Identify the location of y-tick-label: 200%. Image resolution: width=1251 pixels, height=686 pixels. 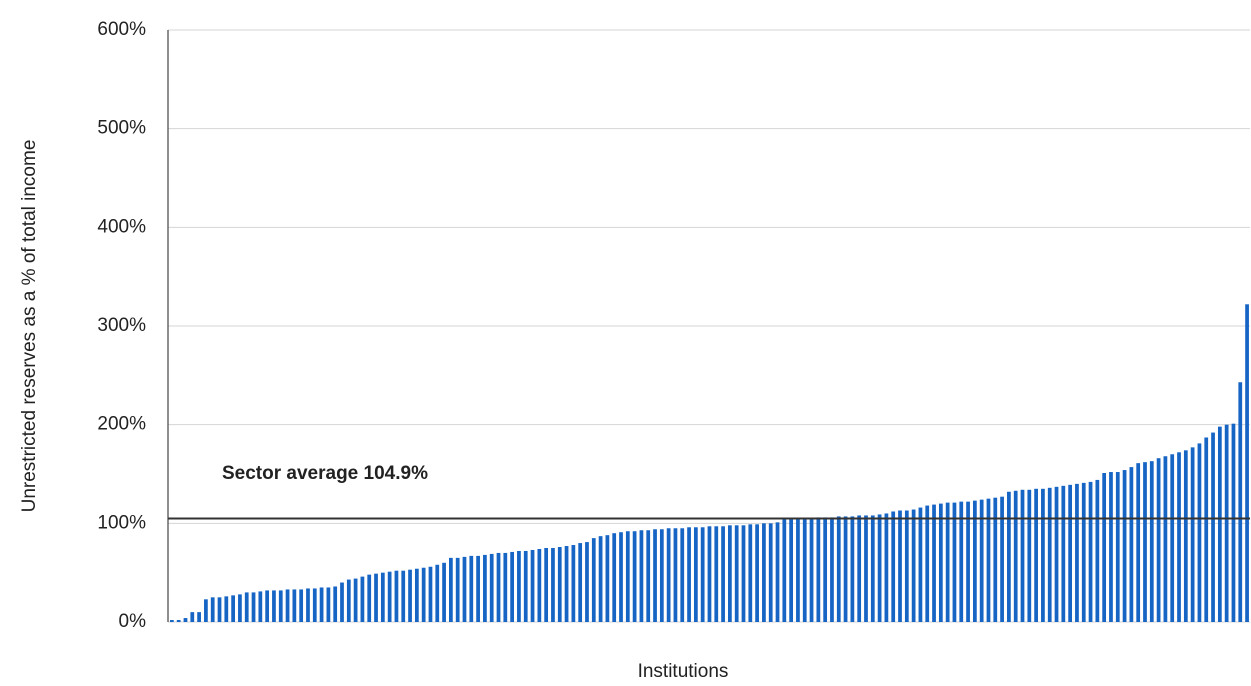
(121, 424).